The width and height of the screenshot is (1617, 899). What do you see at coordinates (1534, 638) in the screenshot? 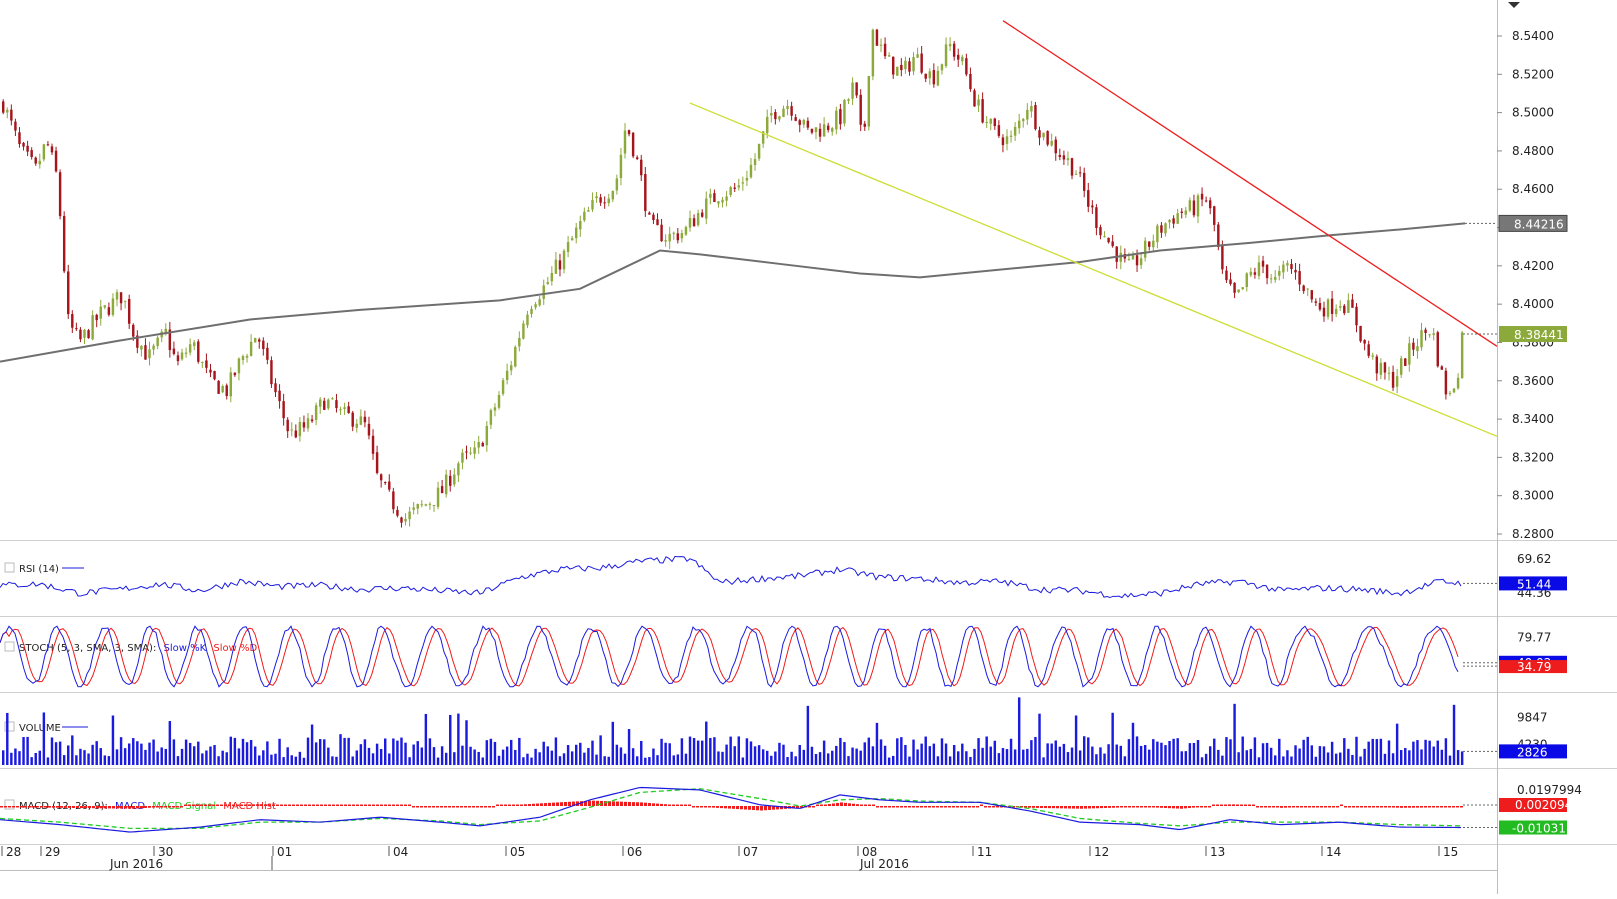
I see `stoch-tick-label: 79.77` at bounding box center [1534, 638].